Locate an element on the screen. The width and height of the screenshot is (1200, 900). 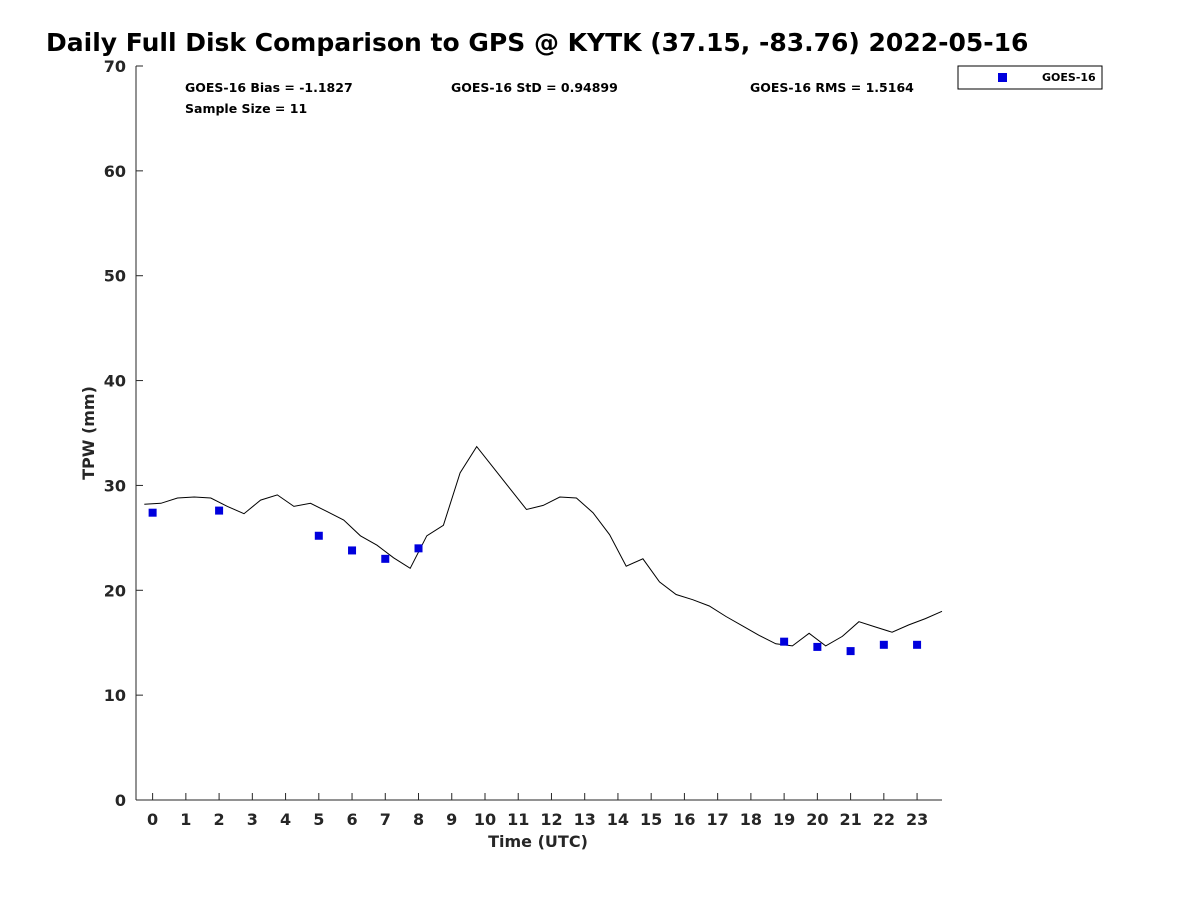
x-tick-label: 11 is located at coordinates (518, 819).